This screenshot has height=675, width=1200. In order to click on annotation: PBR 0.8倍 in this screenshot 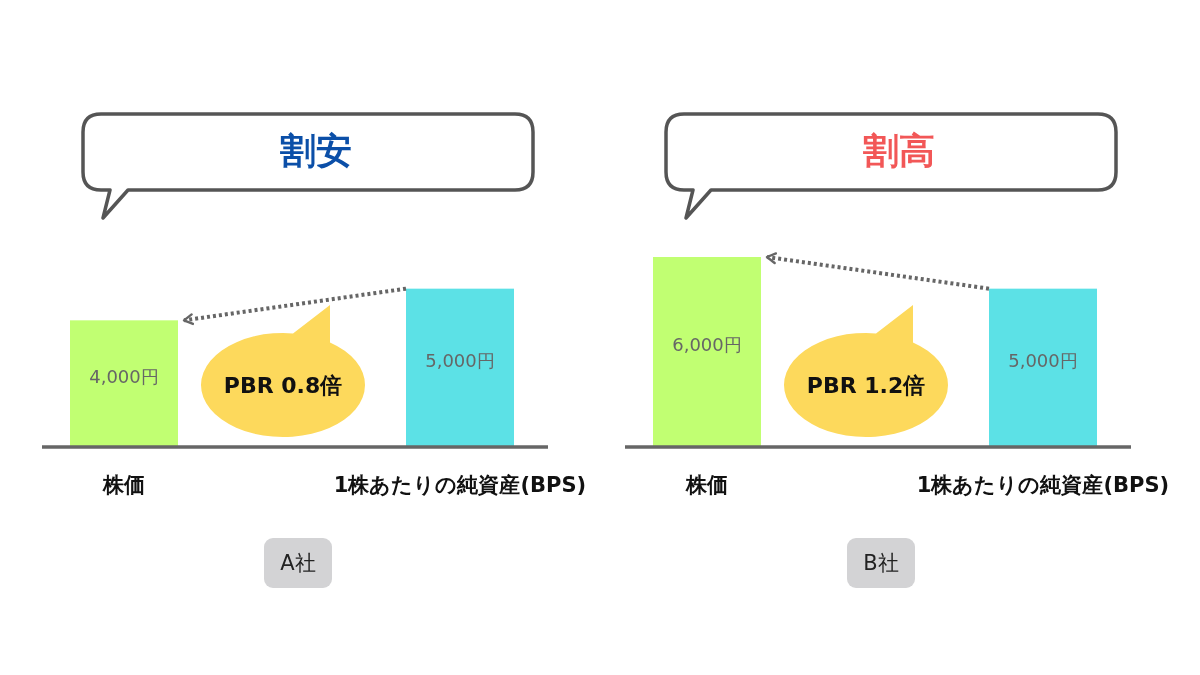, I will do `click(283, 385)`.